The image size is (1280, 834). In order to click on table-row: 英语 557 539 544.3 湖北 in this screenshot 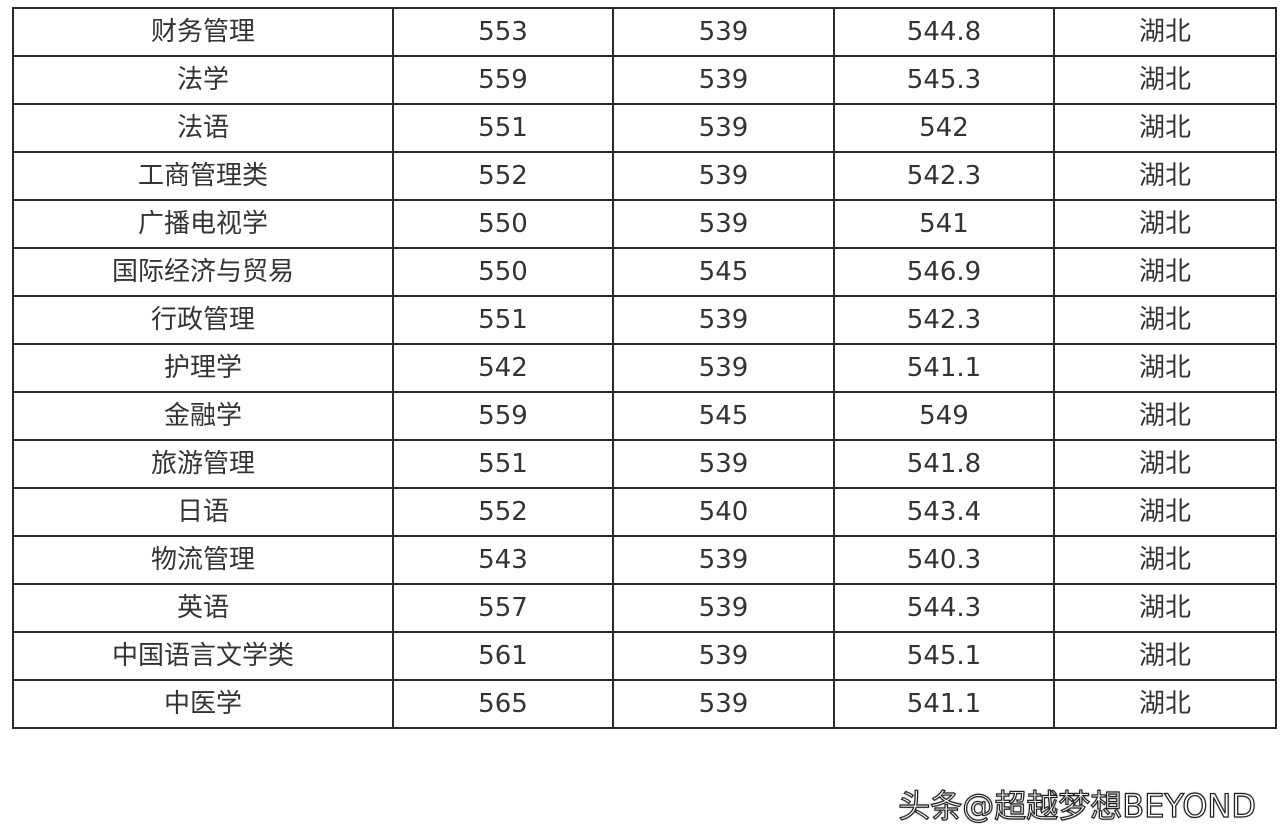, I will do `click(644, 608)`.